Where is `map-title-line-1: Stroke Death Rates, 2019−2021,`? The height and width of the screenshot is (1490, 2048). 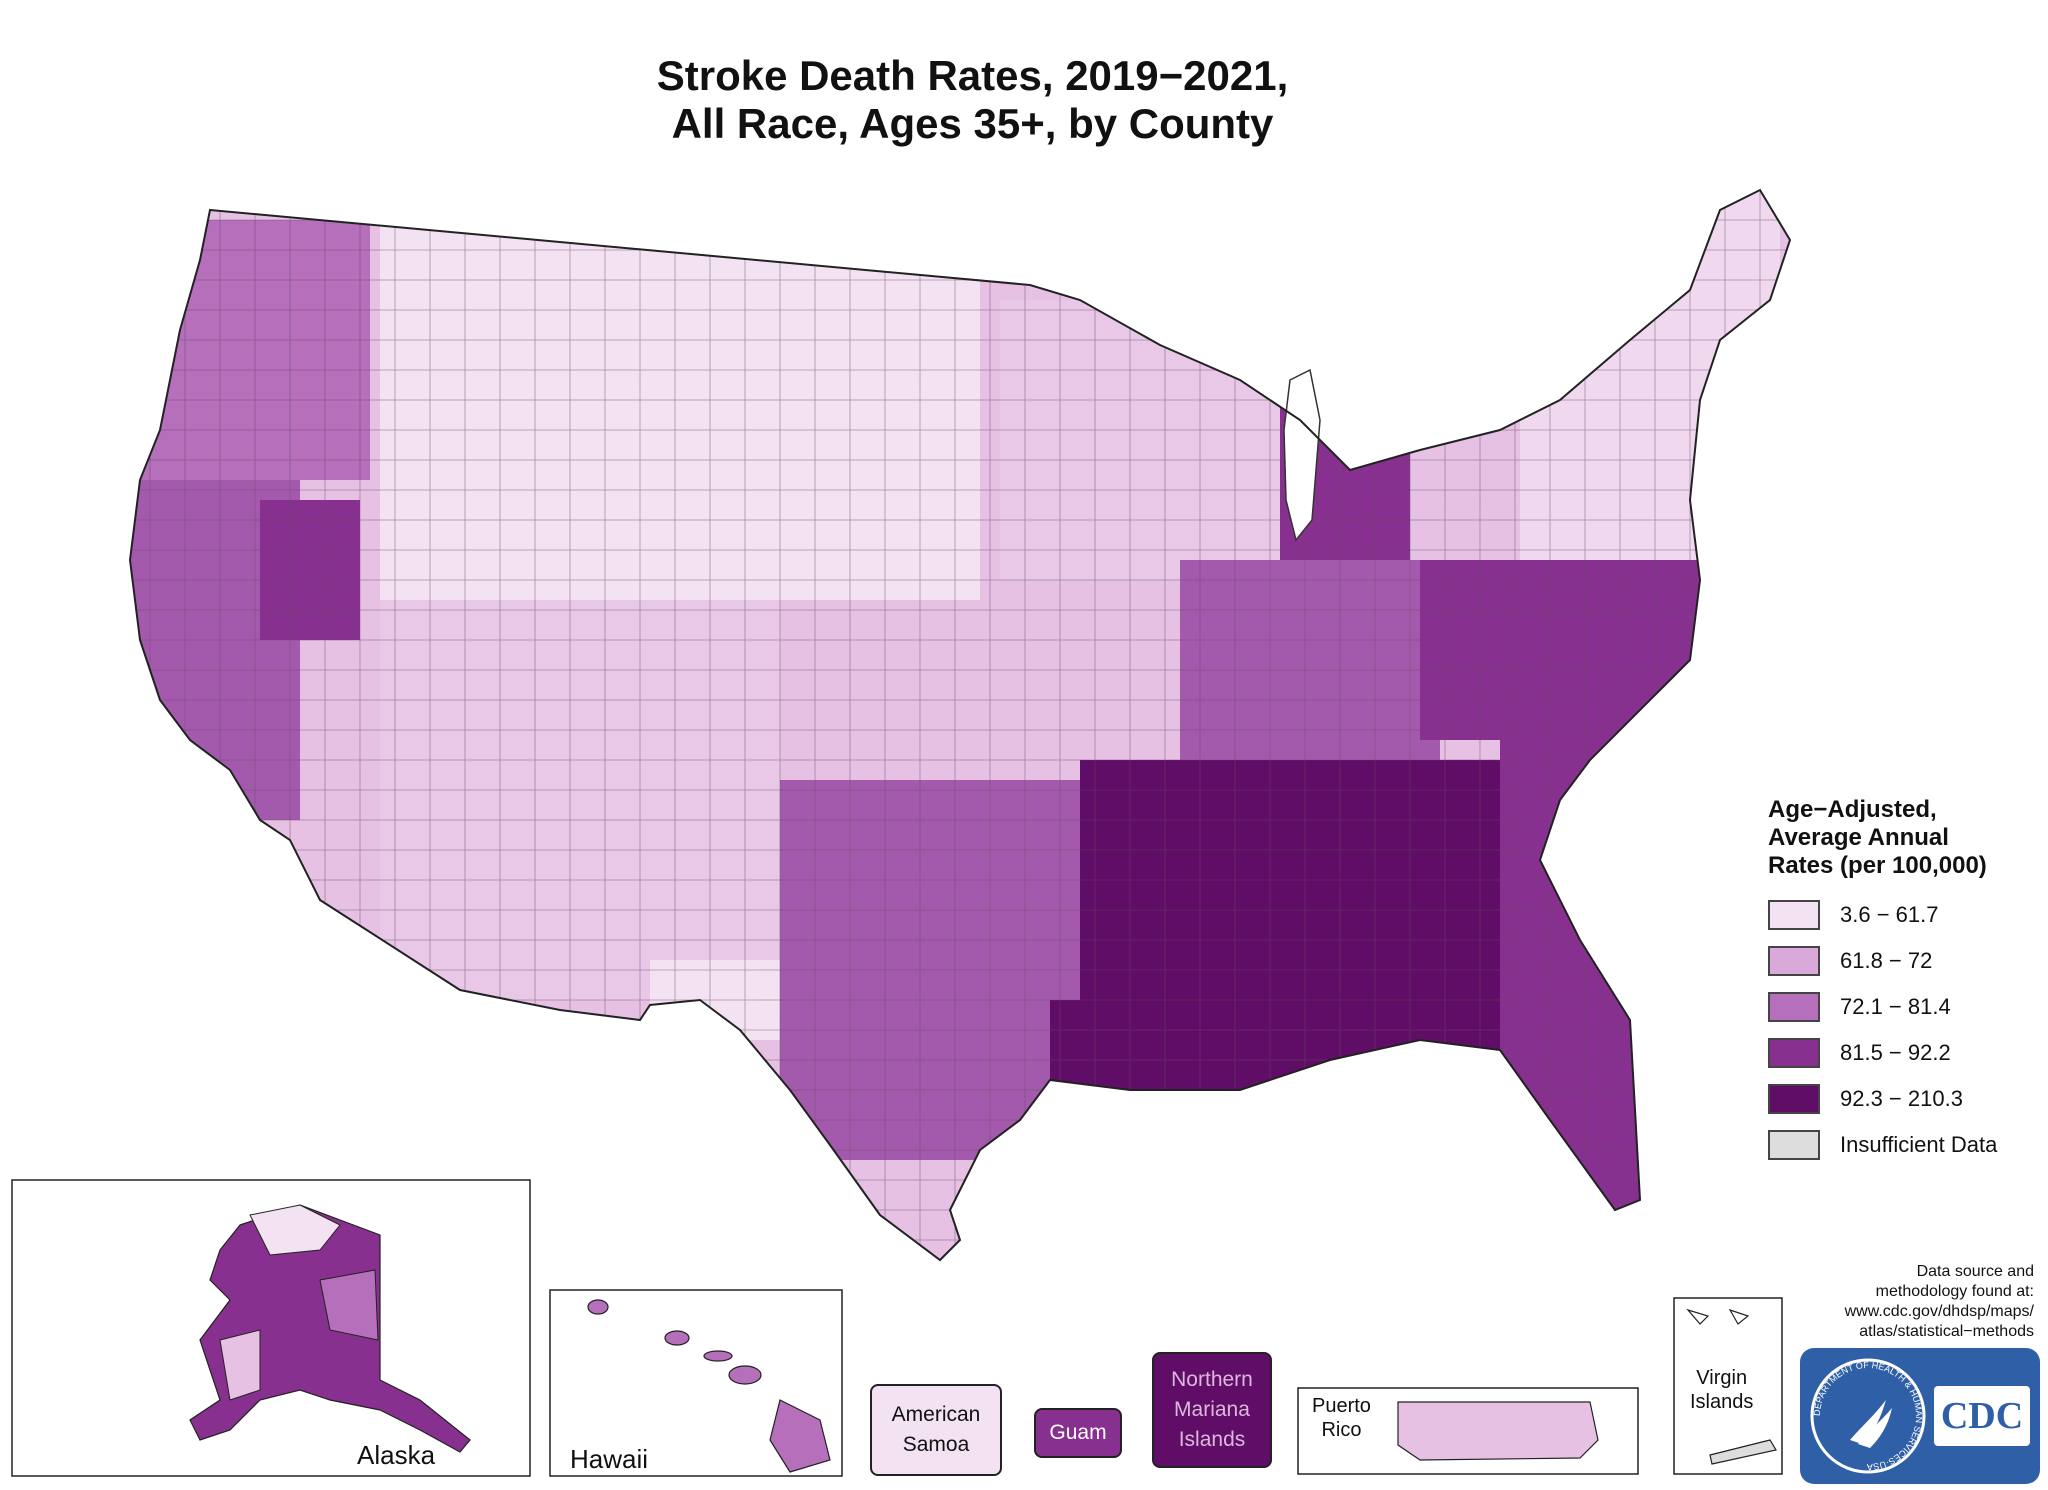
map-title-line-1: Stroke Death Rates, 2019−2021, is located at coordinates (972, 75).